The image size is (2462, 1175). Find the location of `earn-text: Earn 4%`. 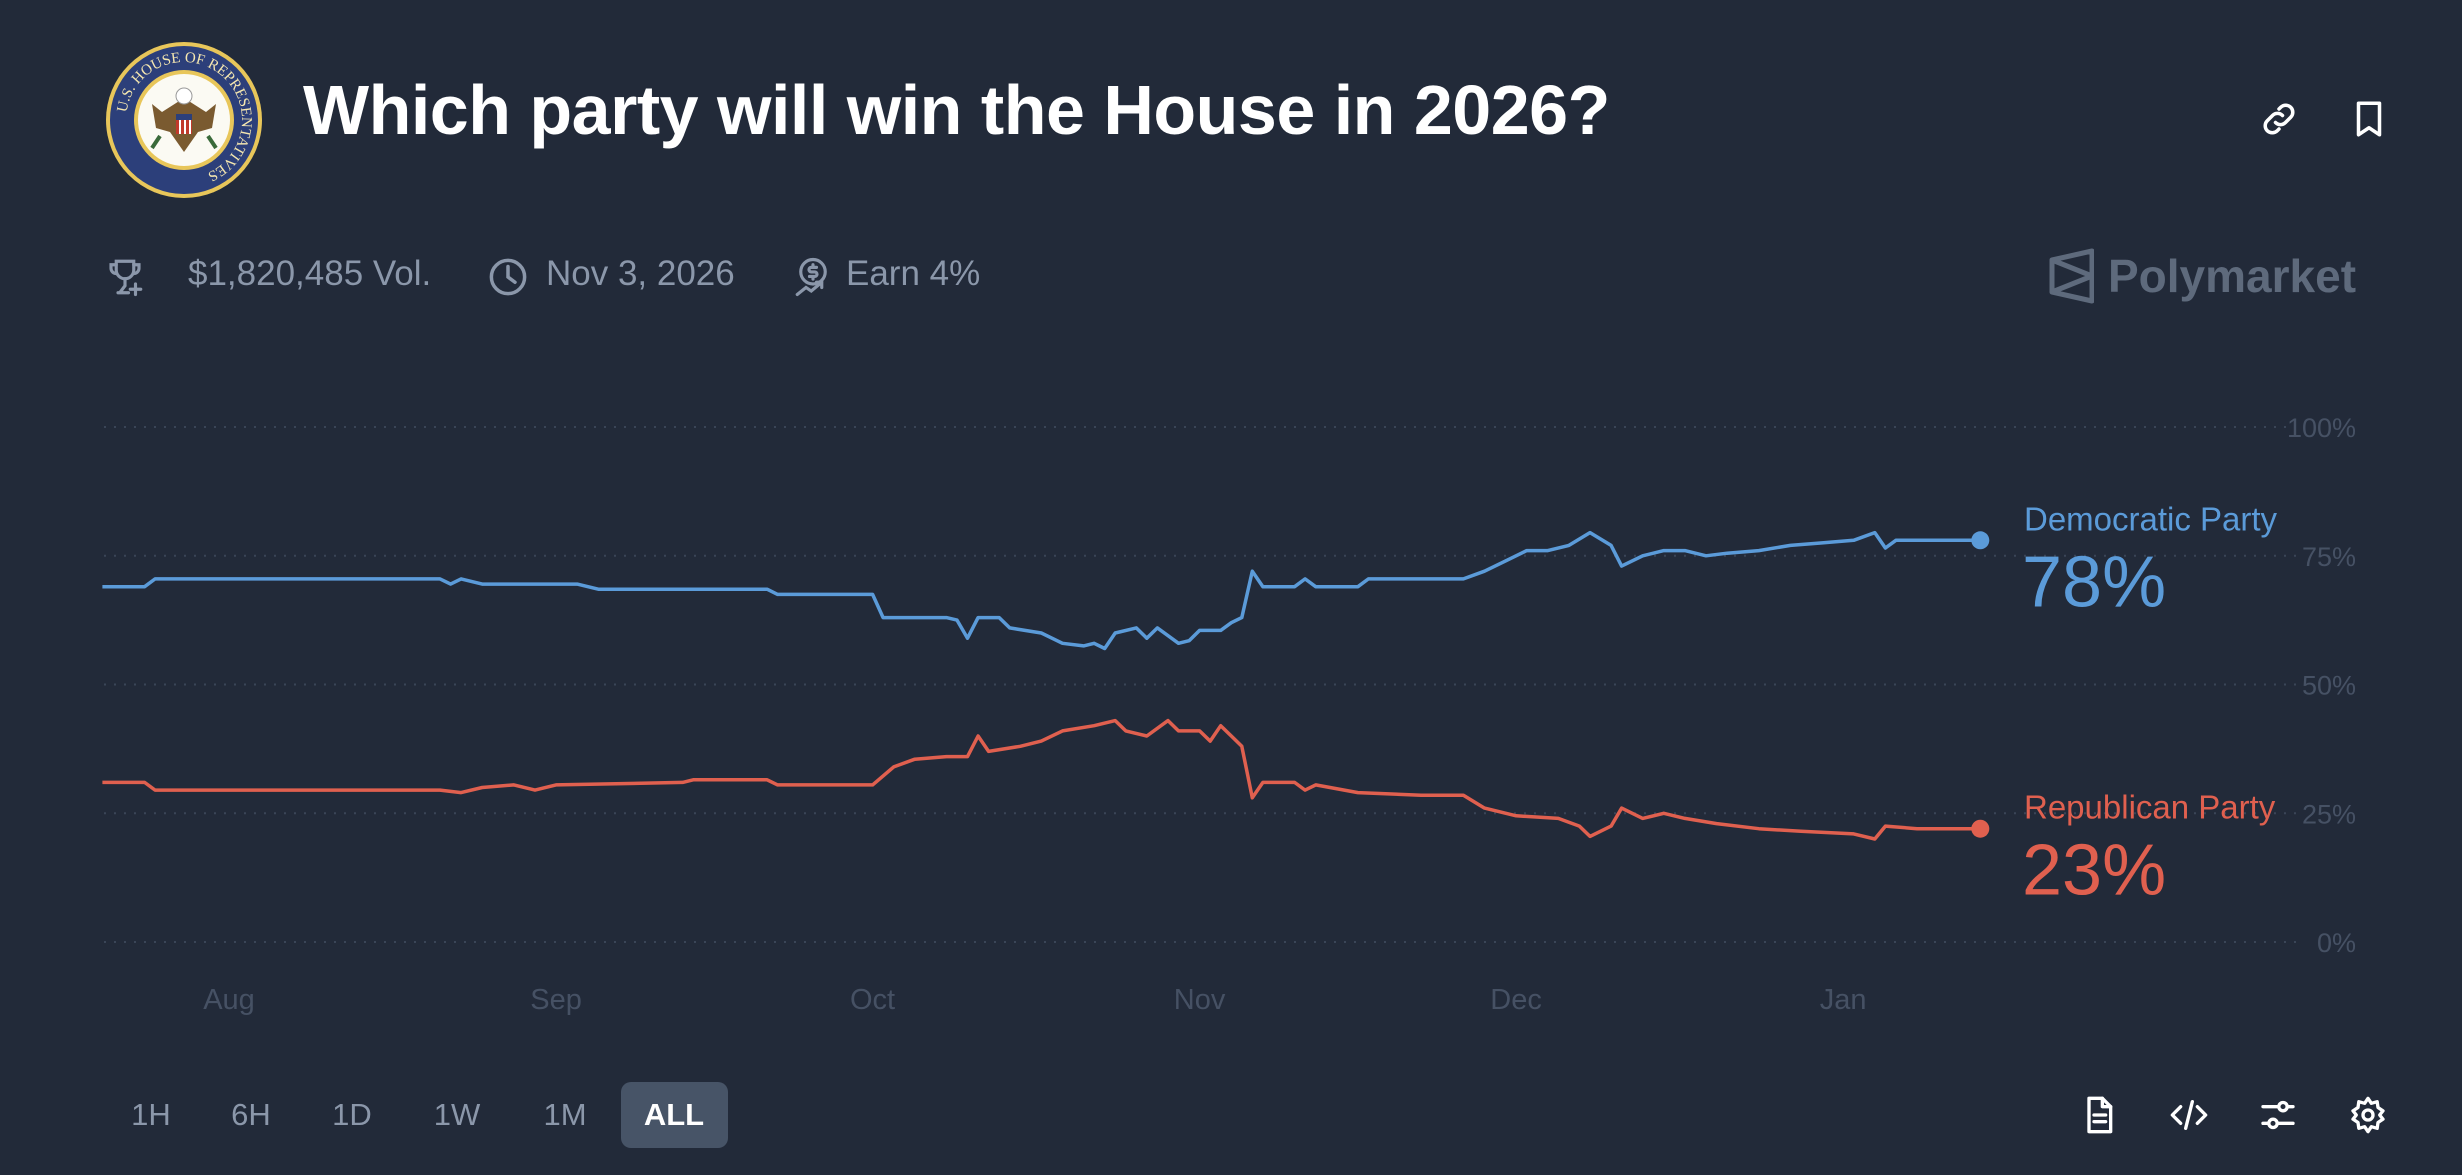

earn-text: Earn 4% is located at coordinates (913, 273).